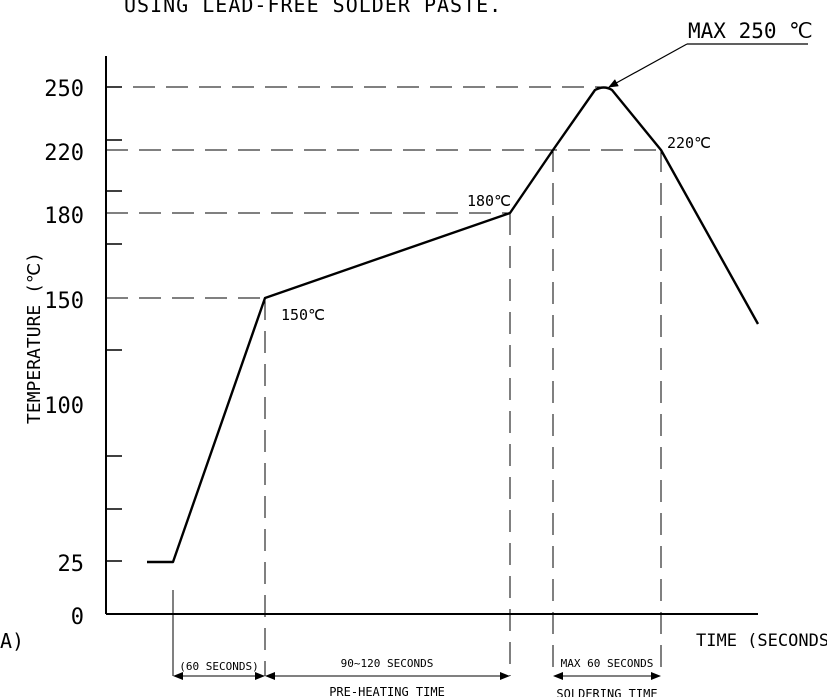  I want to click on y-tick-label: 250, so click(64, 89).